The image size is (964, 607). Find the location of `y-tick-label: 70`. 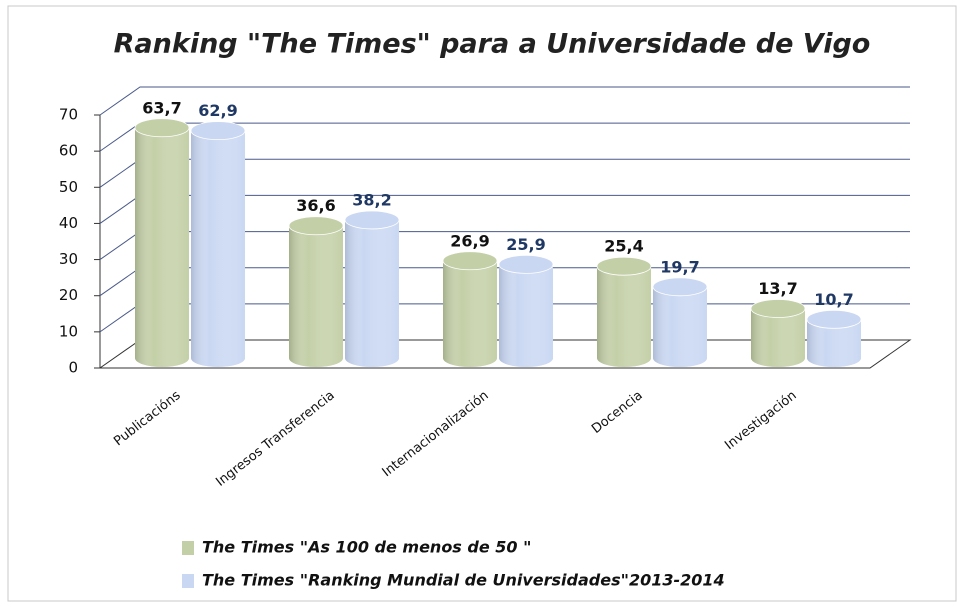

y-tick-label: 70 is located at coordinates (68, 115).